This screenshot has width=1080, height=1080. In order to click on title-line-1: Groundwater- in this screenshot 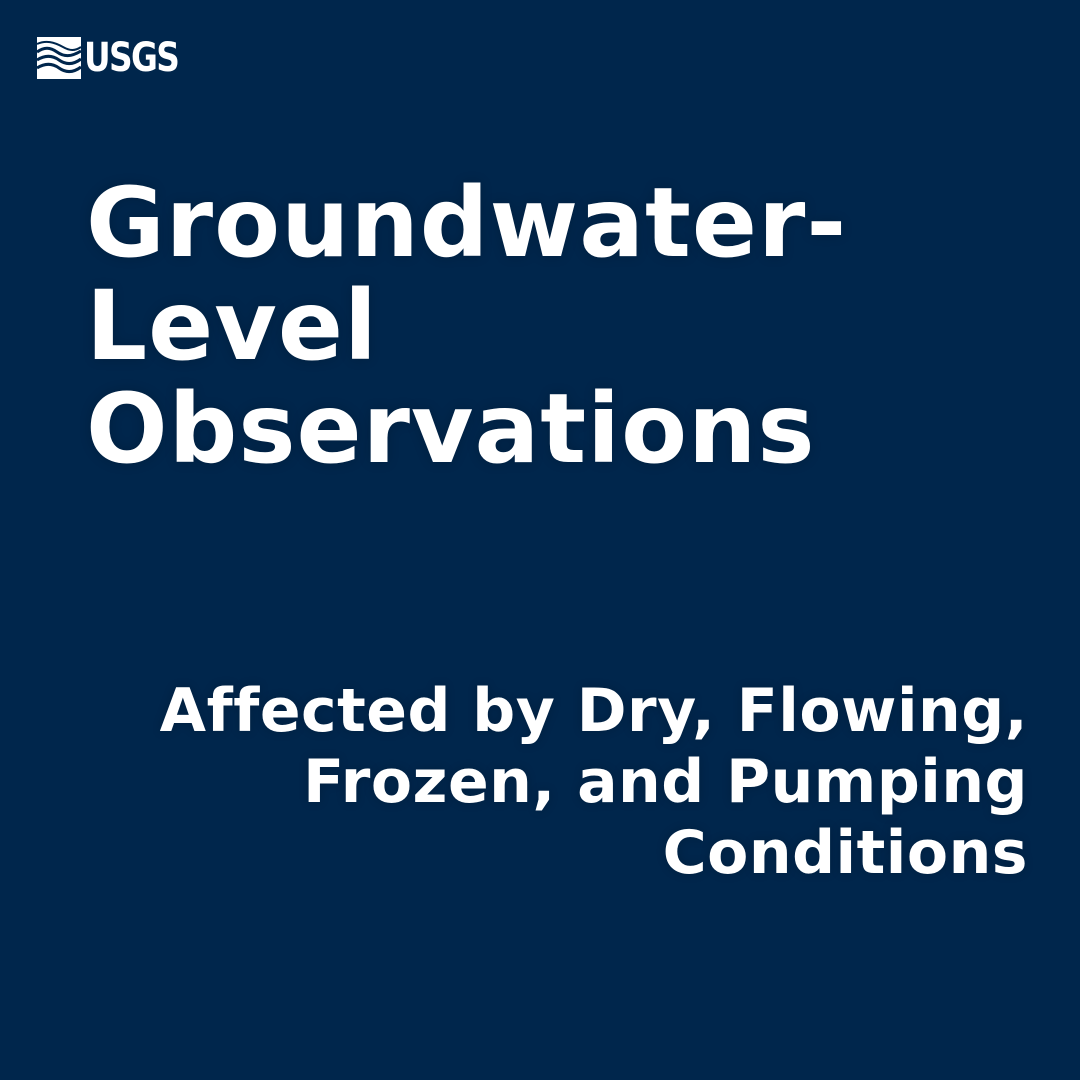, I will do `click(467, 223)`.